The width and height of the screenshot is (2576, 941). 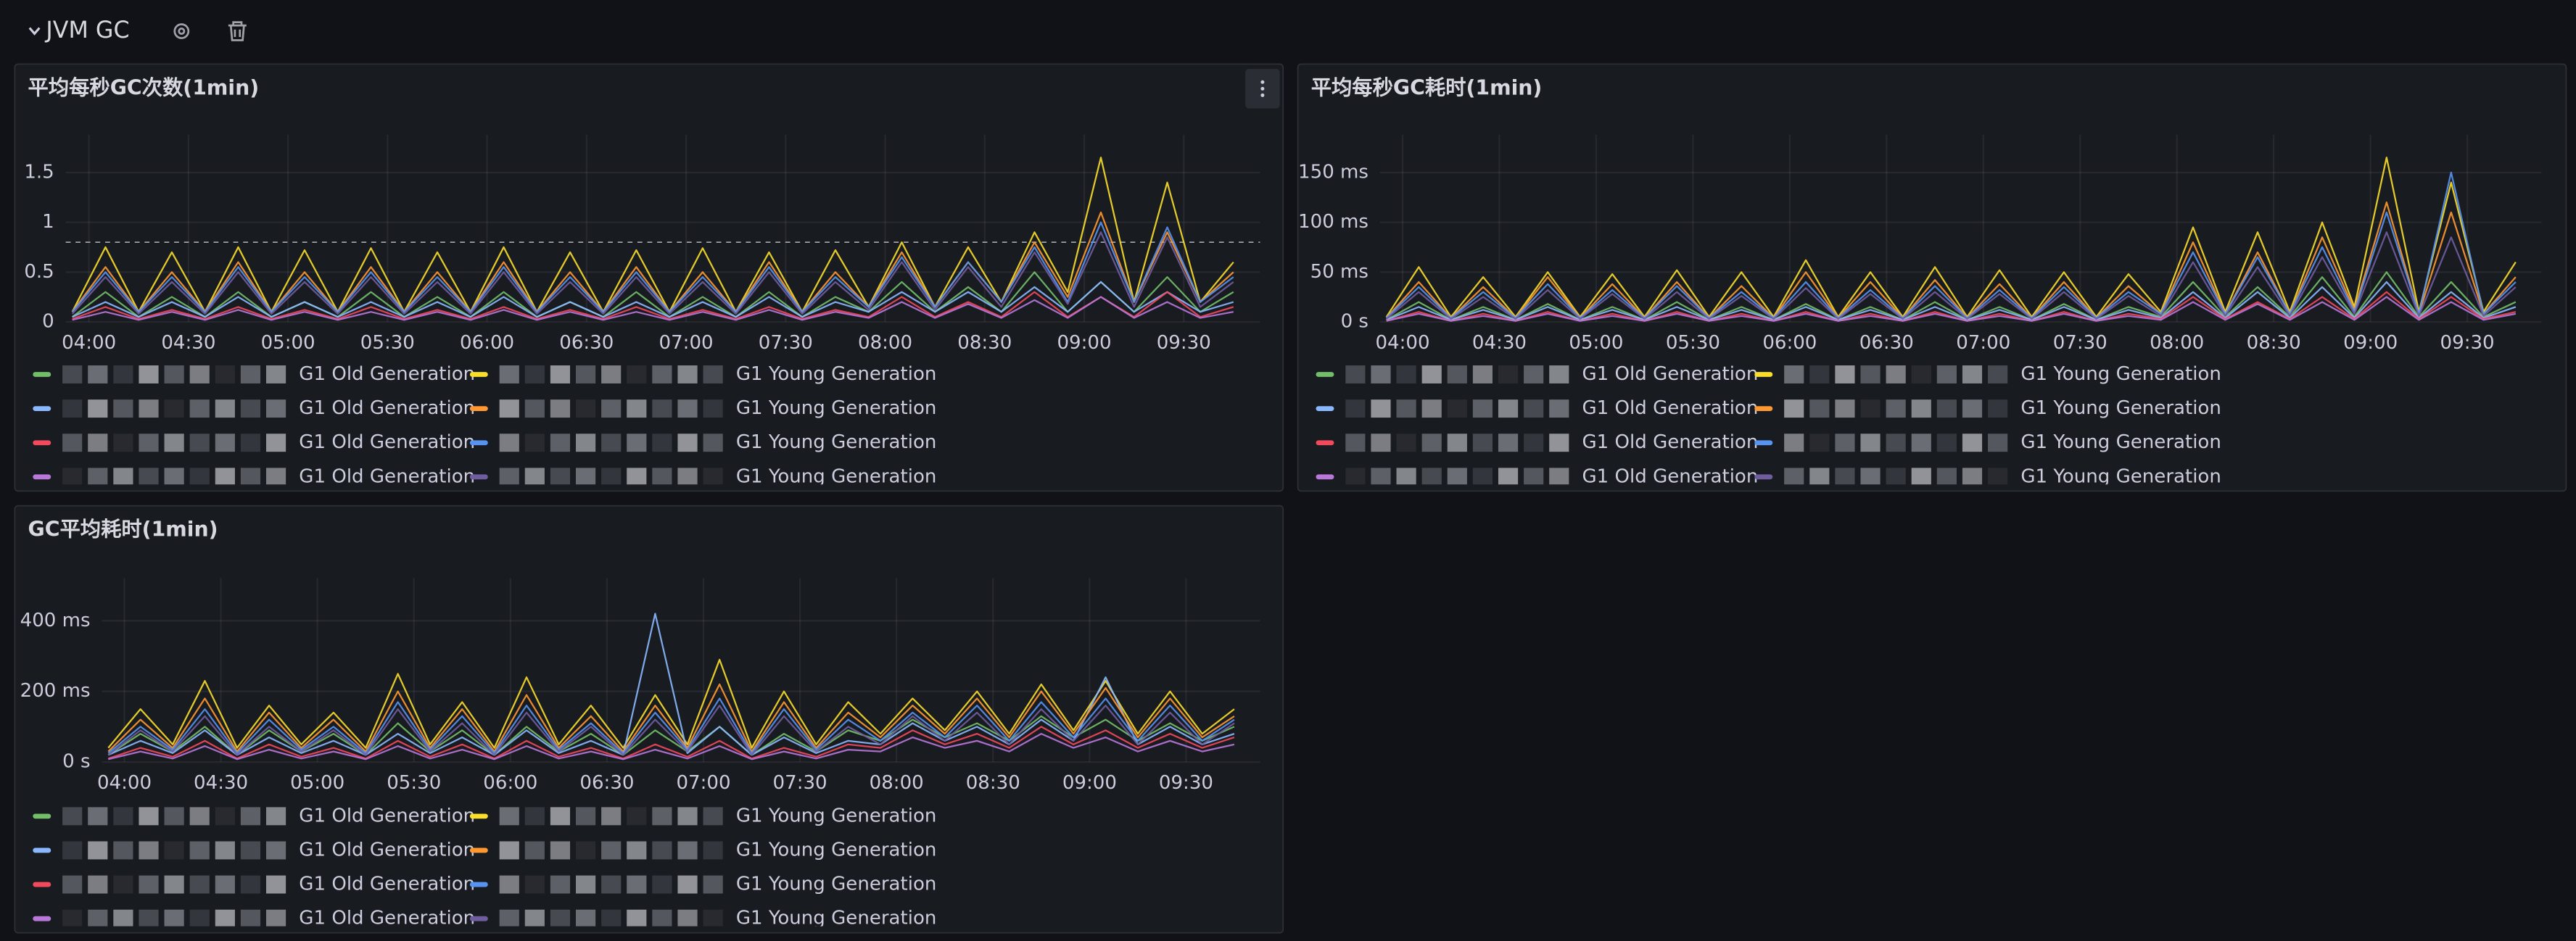 What do you see at coordinates (86, 30) in the screenshot?
I see `row-title: JVM GC` at bounding box center [86, 30].